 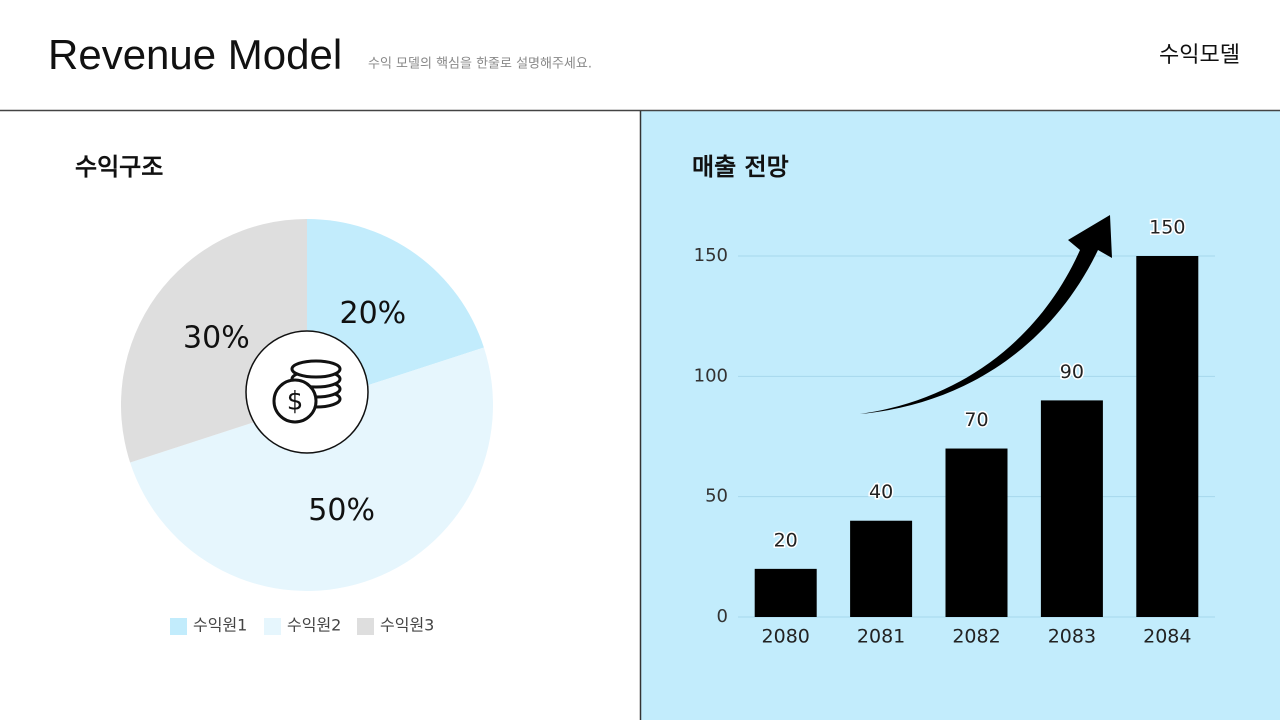 What do you see at coordinates (1199, 55) in the screenshot?
I see `tag: 수익모델` at bounding box center [1199, 55].